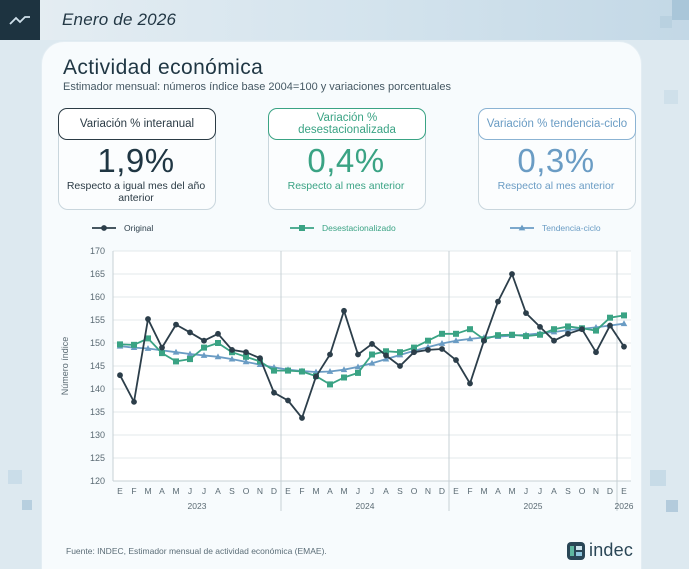 This screenshot has width=689, height=569. I want to click on x-tick-label: F, so click(301, 491).